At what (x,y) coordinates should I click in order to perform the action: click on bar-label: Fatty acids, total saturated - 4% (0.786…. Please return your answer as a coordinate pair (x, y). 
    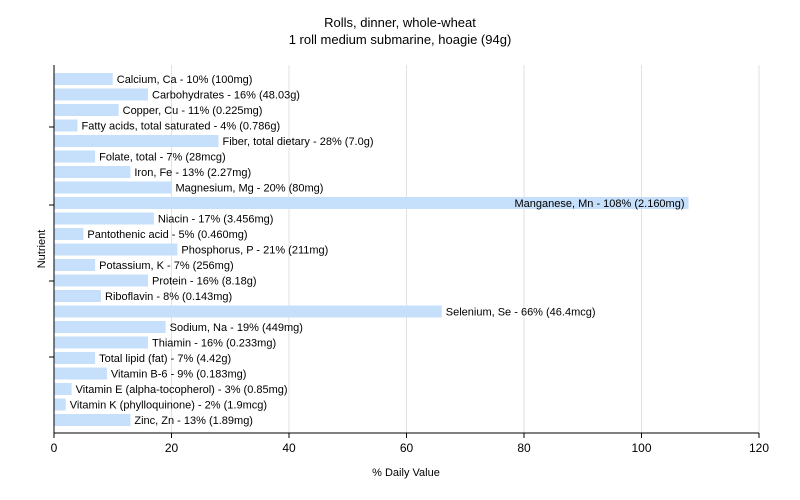
    Looking at the image, I should click on (181, 127).